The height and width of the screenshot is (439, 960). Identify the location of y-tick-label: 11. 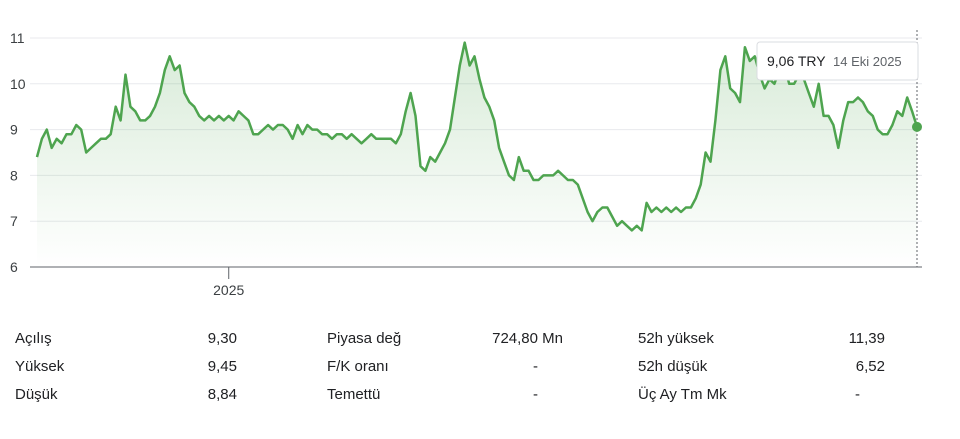
(17, 38).